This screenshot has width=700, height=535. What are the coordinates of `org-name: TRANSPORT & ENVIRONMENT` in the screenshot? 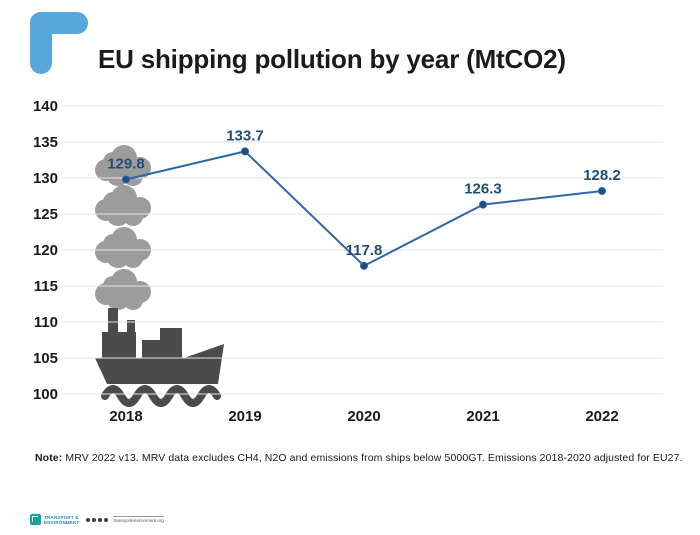 It's located at (61, 520).